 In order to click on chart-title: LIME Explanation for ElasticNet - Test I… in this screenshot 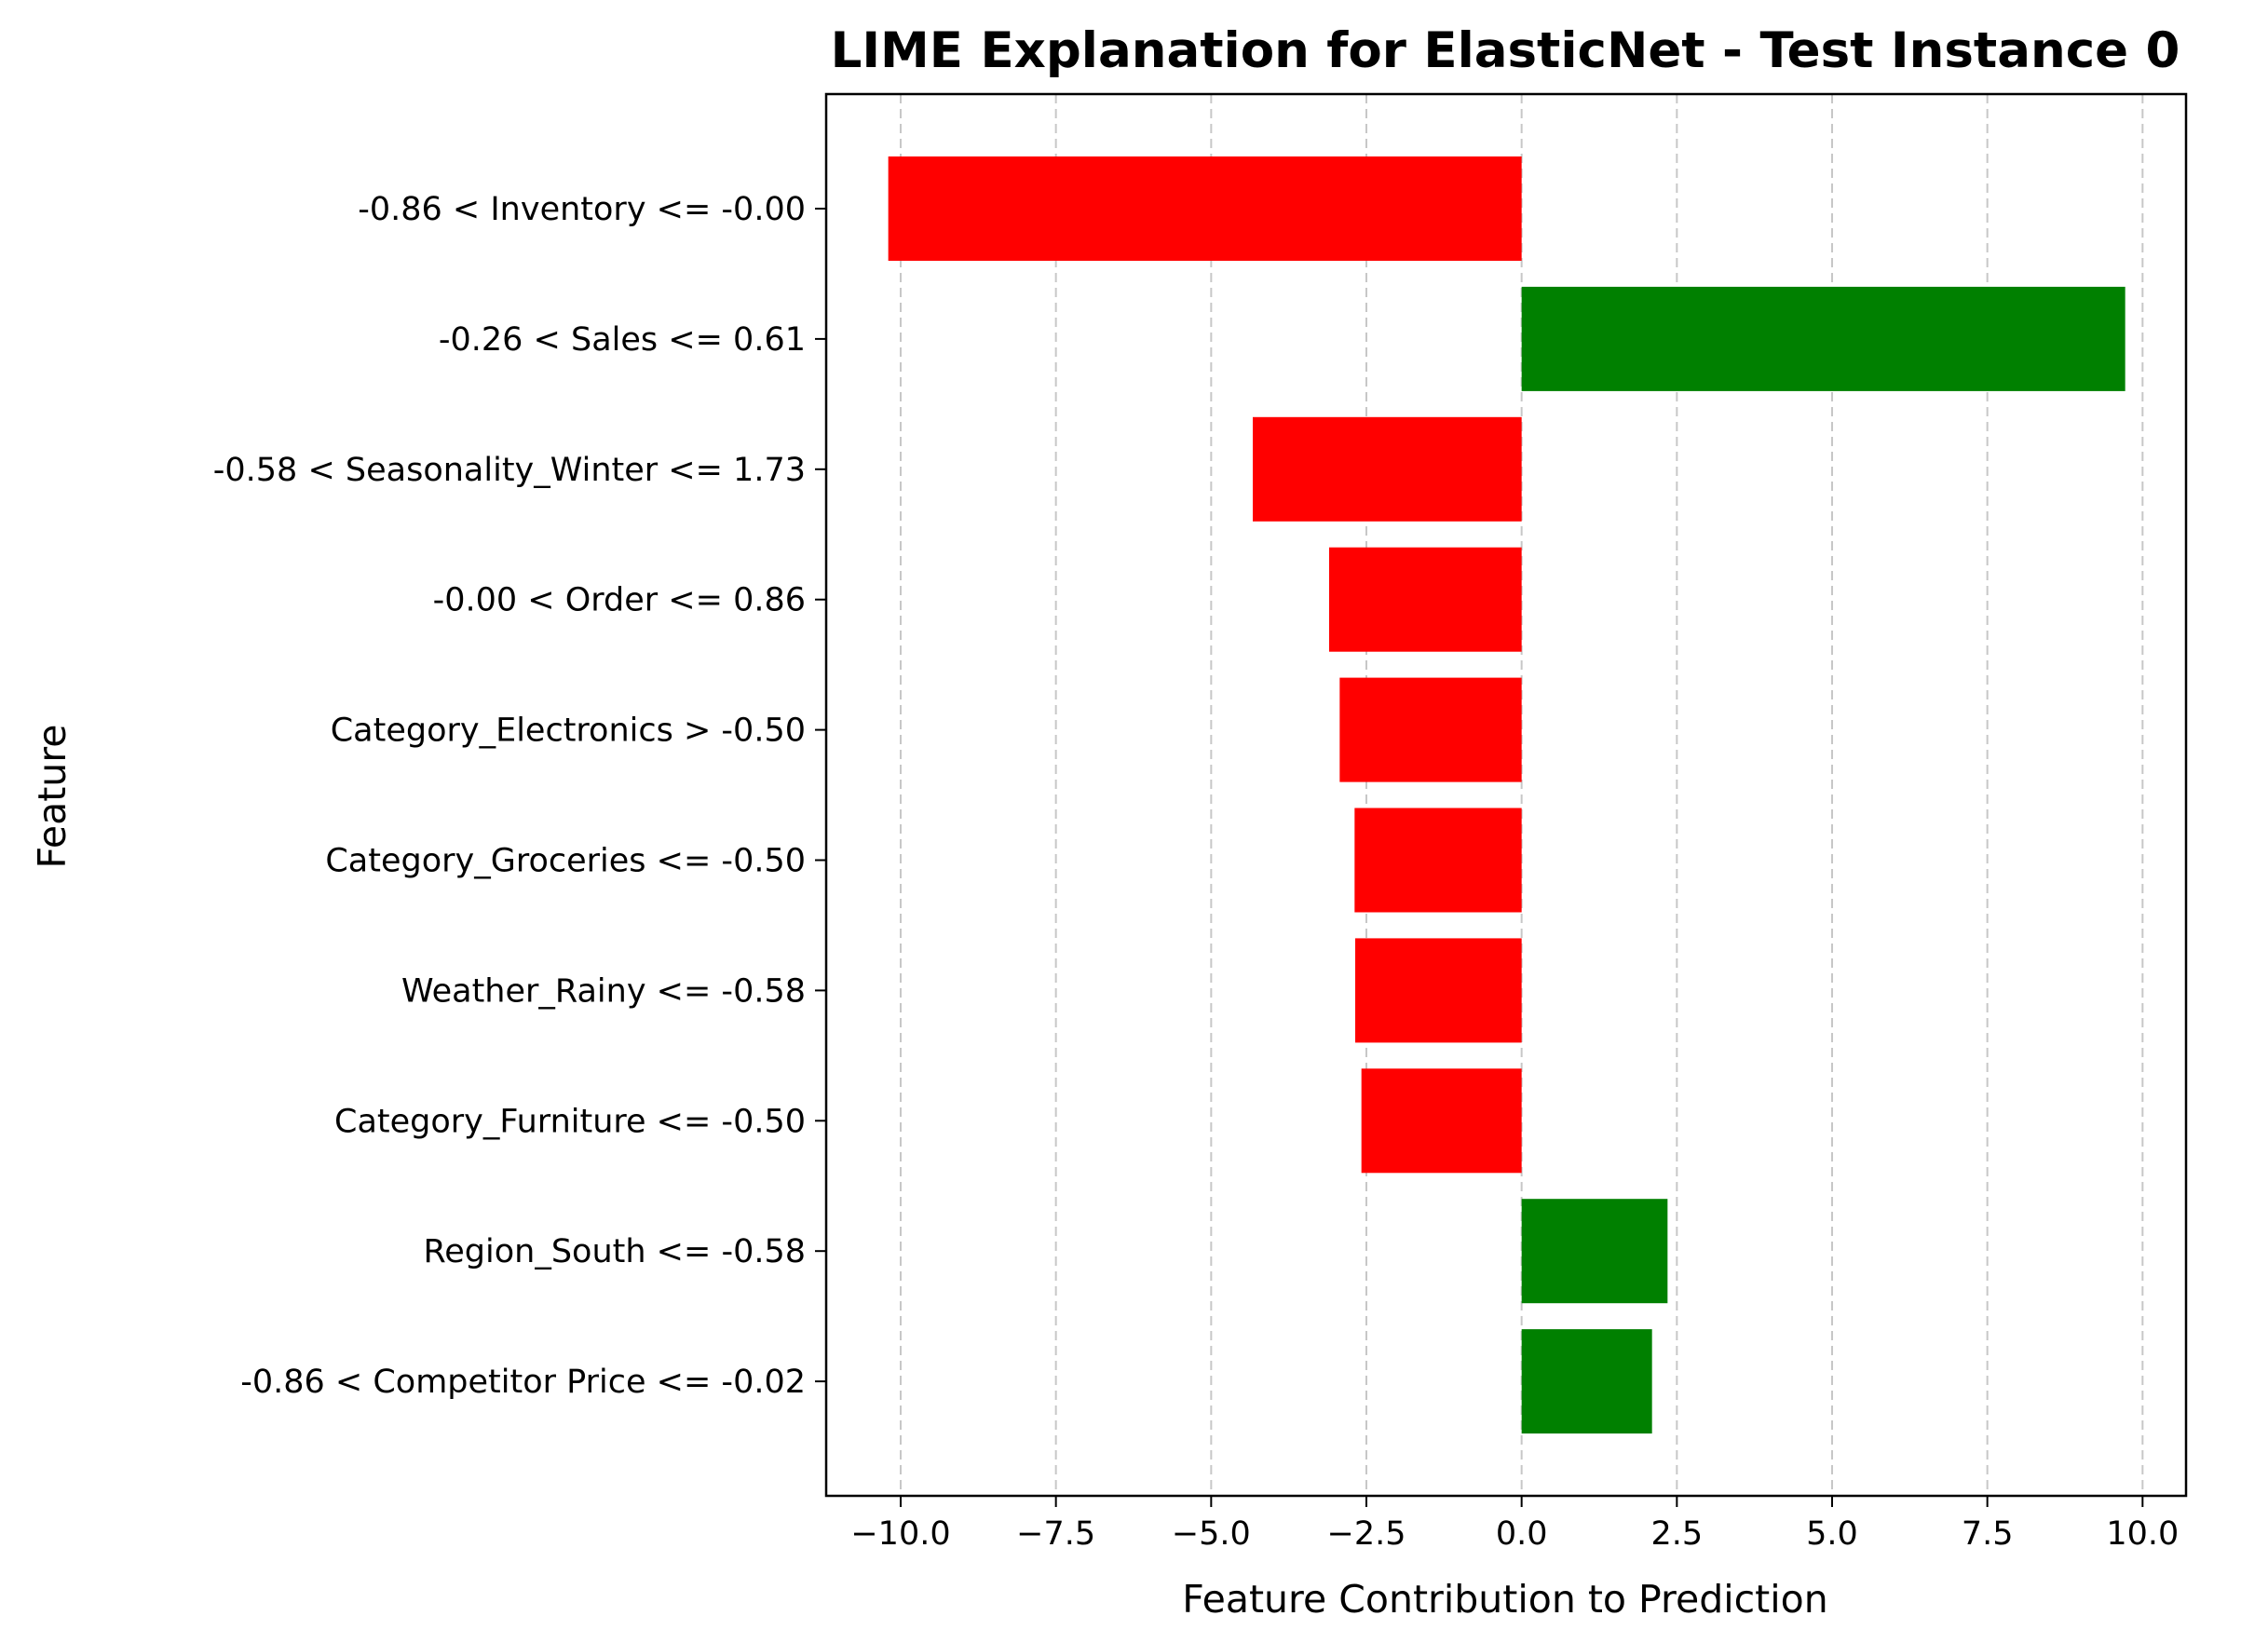, I will do `click(1505, 50)`.